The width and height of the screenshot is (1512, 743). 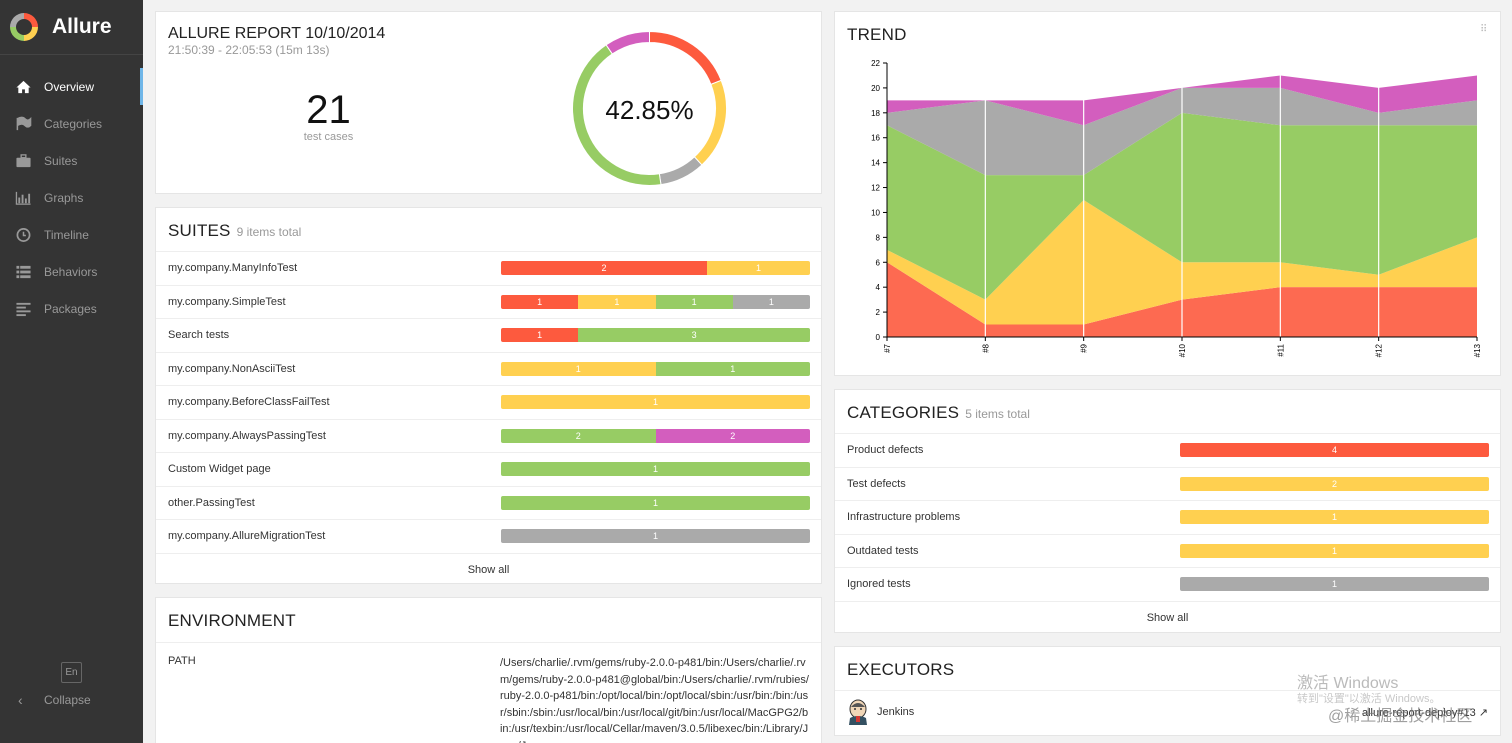 I want to click on sidebar-item-graphs: Graphs, so click(x=71, y=197).